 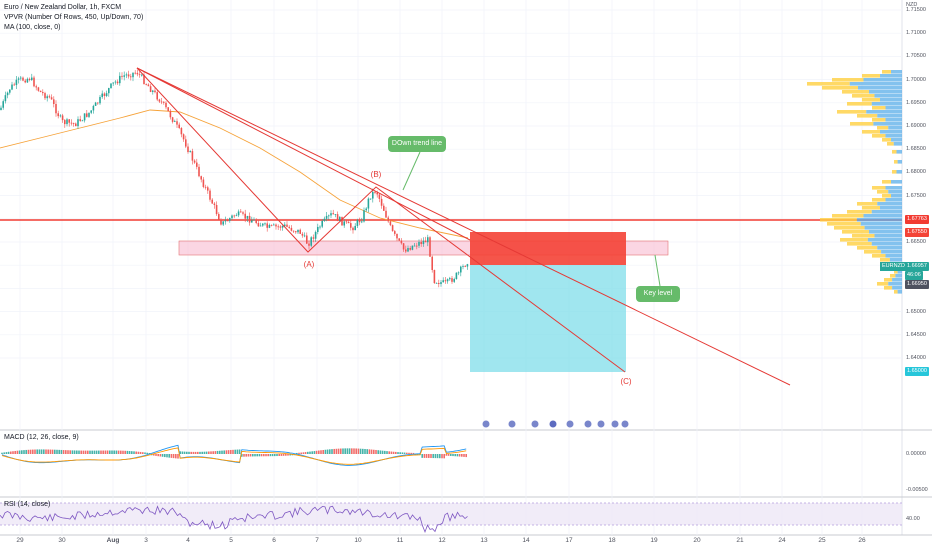 I want to click on macd-tick-zero: 0.00000, so click(x=916, y=454).